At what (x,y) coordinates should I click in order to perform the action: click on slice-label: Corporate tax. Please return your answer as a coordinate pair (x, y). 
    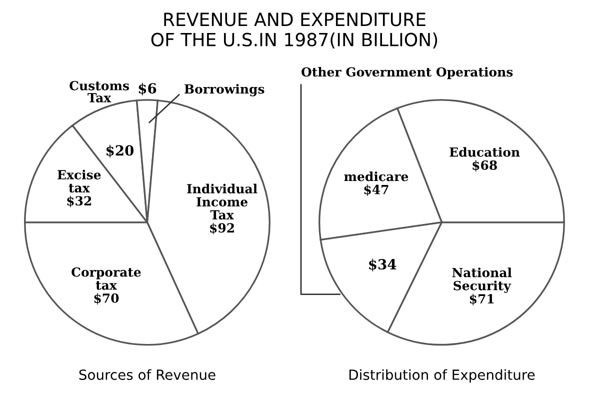
    Looking at the image, I should click on (106, 278).